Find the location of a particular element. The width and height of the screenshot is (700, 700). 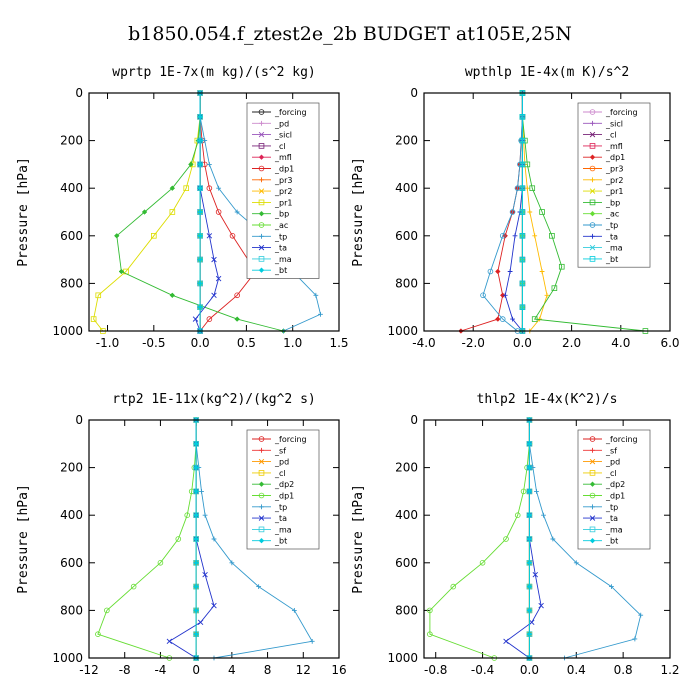

y-tick-label: 0 is located at coordinates (79, 93).